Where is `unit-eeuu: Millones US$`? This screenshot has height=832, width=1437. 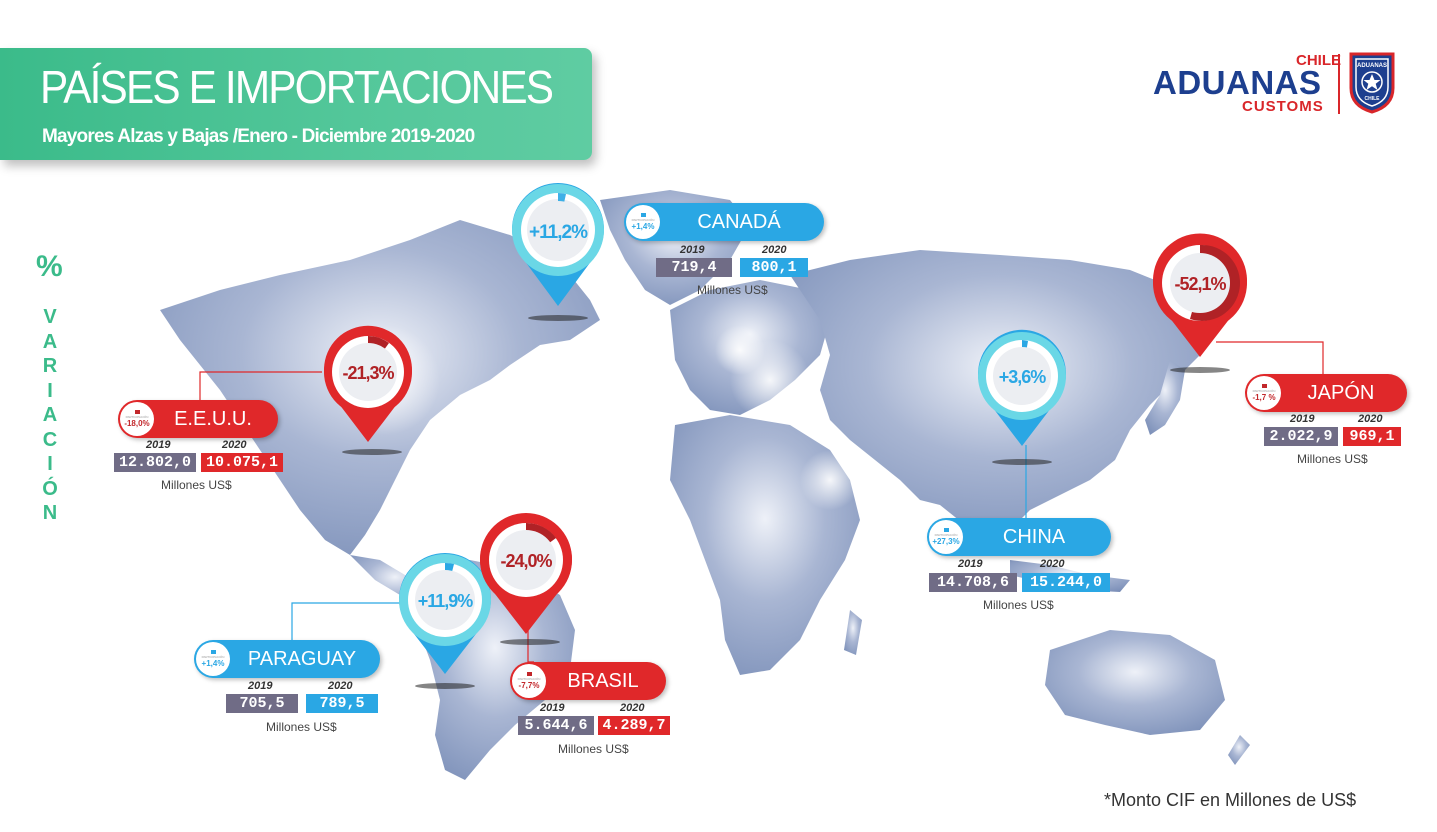 unit-eeuu: Millones US$ is located at coordinates (196, 485).